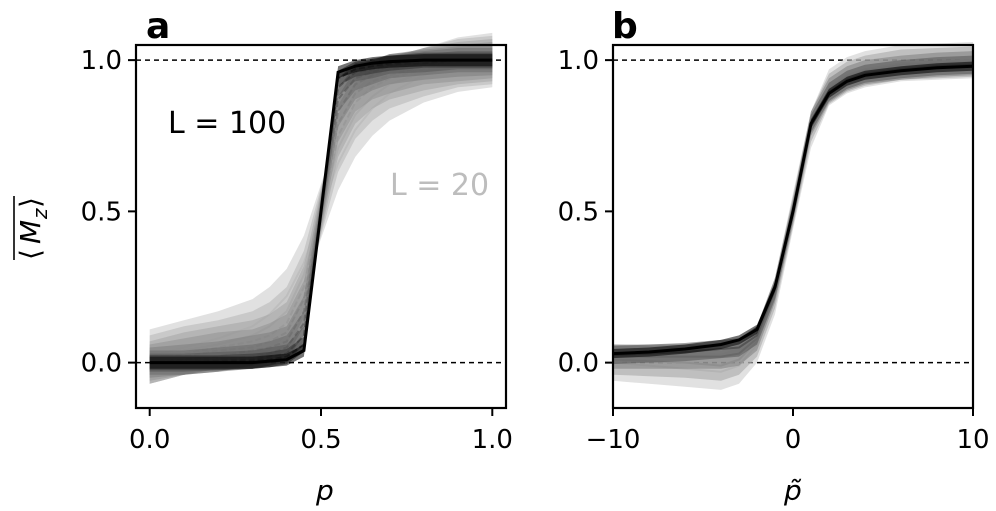 The height and width of the screenshot is (511, 996). I want to click on y-axis-label: ⟨ M z ⟩, so click(32, 228).